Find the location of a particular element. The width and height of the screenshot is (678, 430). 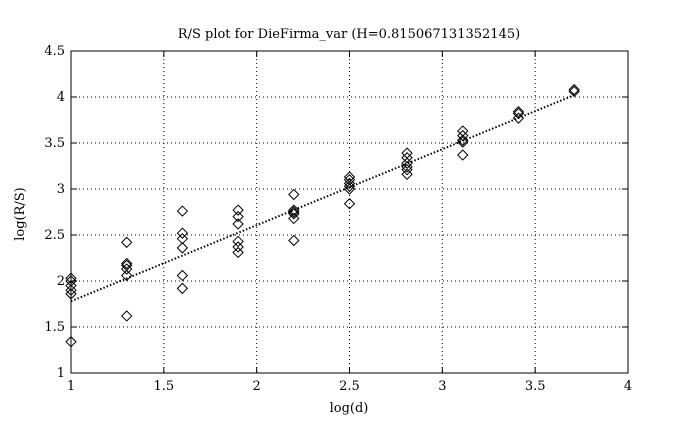

x-tick-label: 2.5 is located at coordinates (349, 386).